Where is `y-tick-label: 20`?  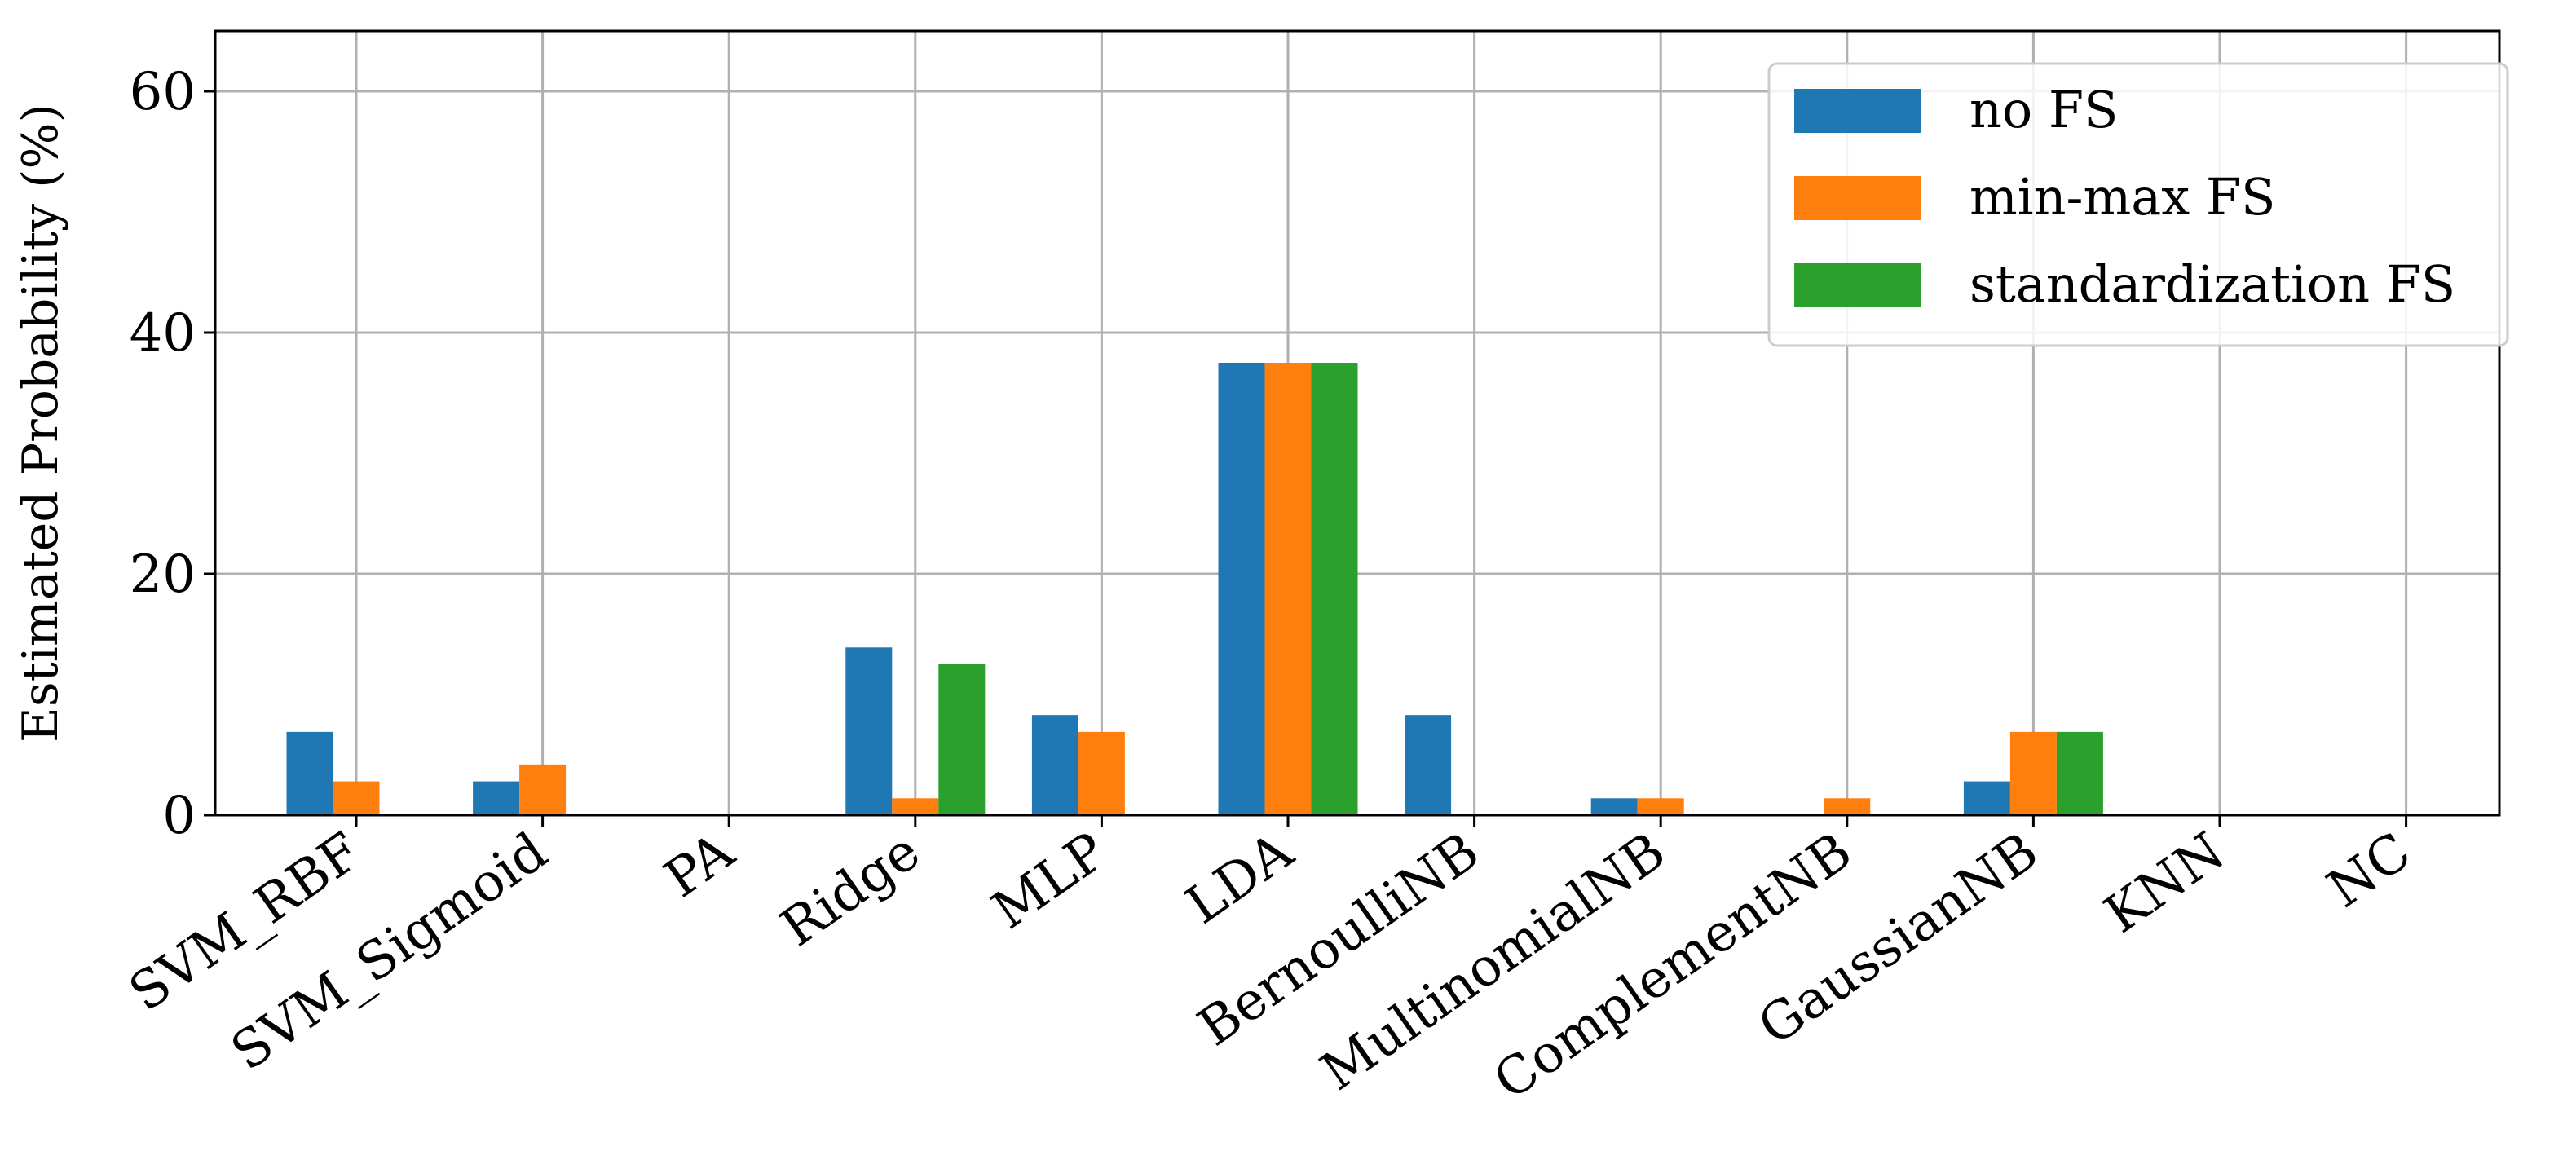
y-tick-label: 20 is located at coordinates (163, 575).